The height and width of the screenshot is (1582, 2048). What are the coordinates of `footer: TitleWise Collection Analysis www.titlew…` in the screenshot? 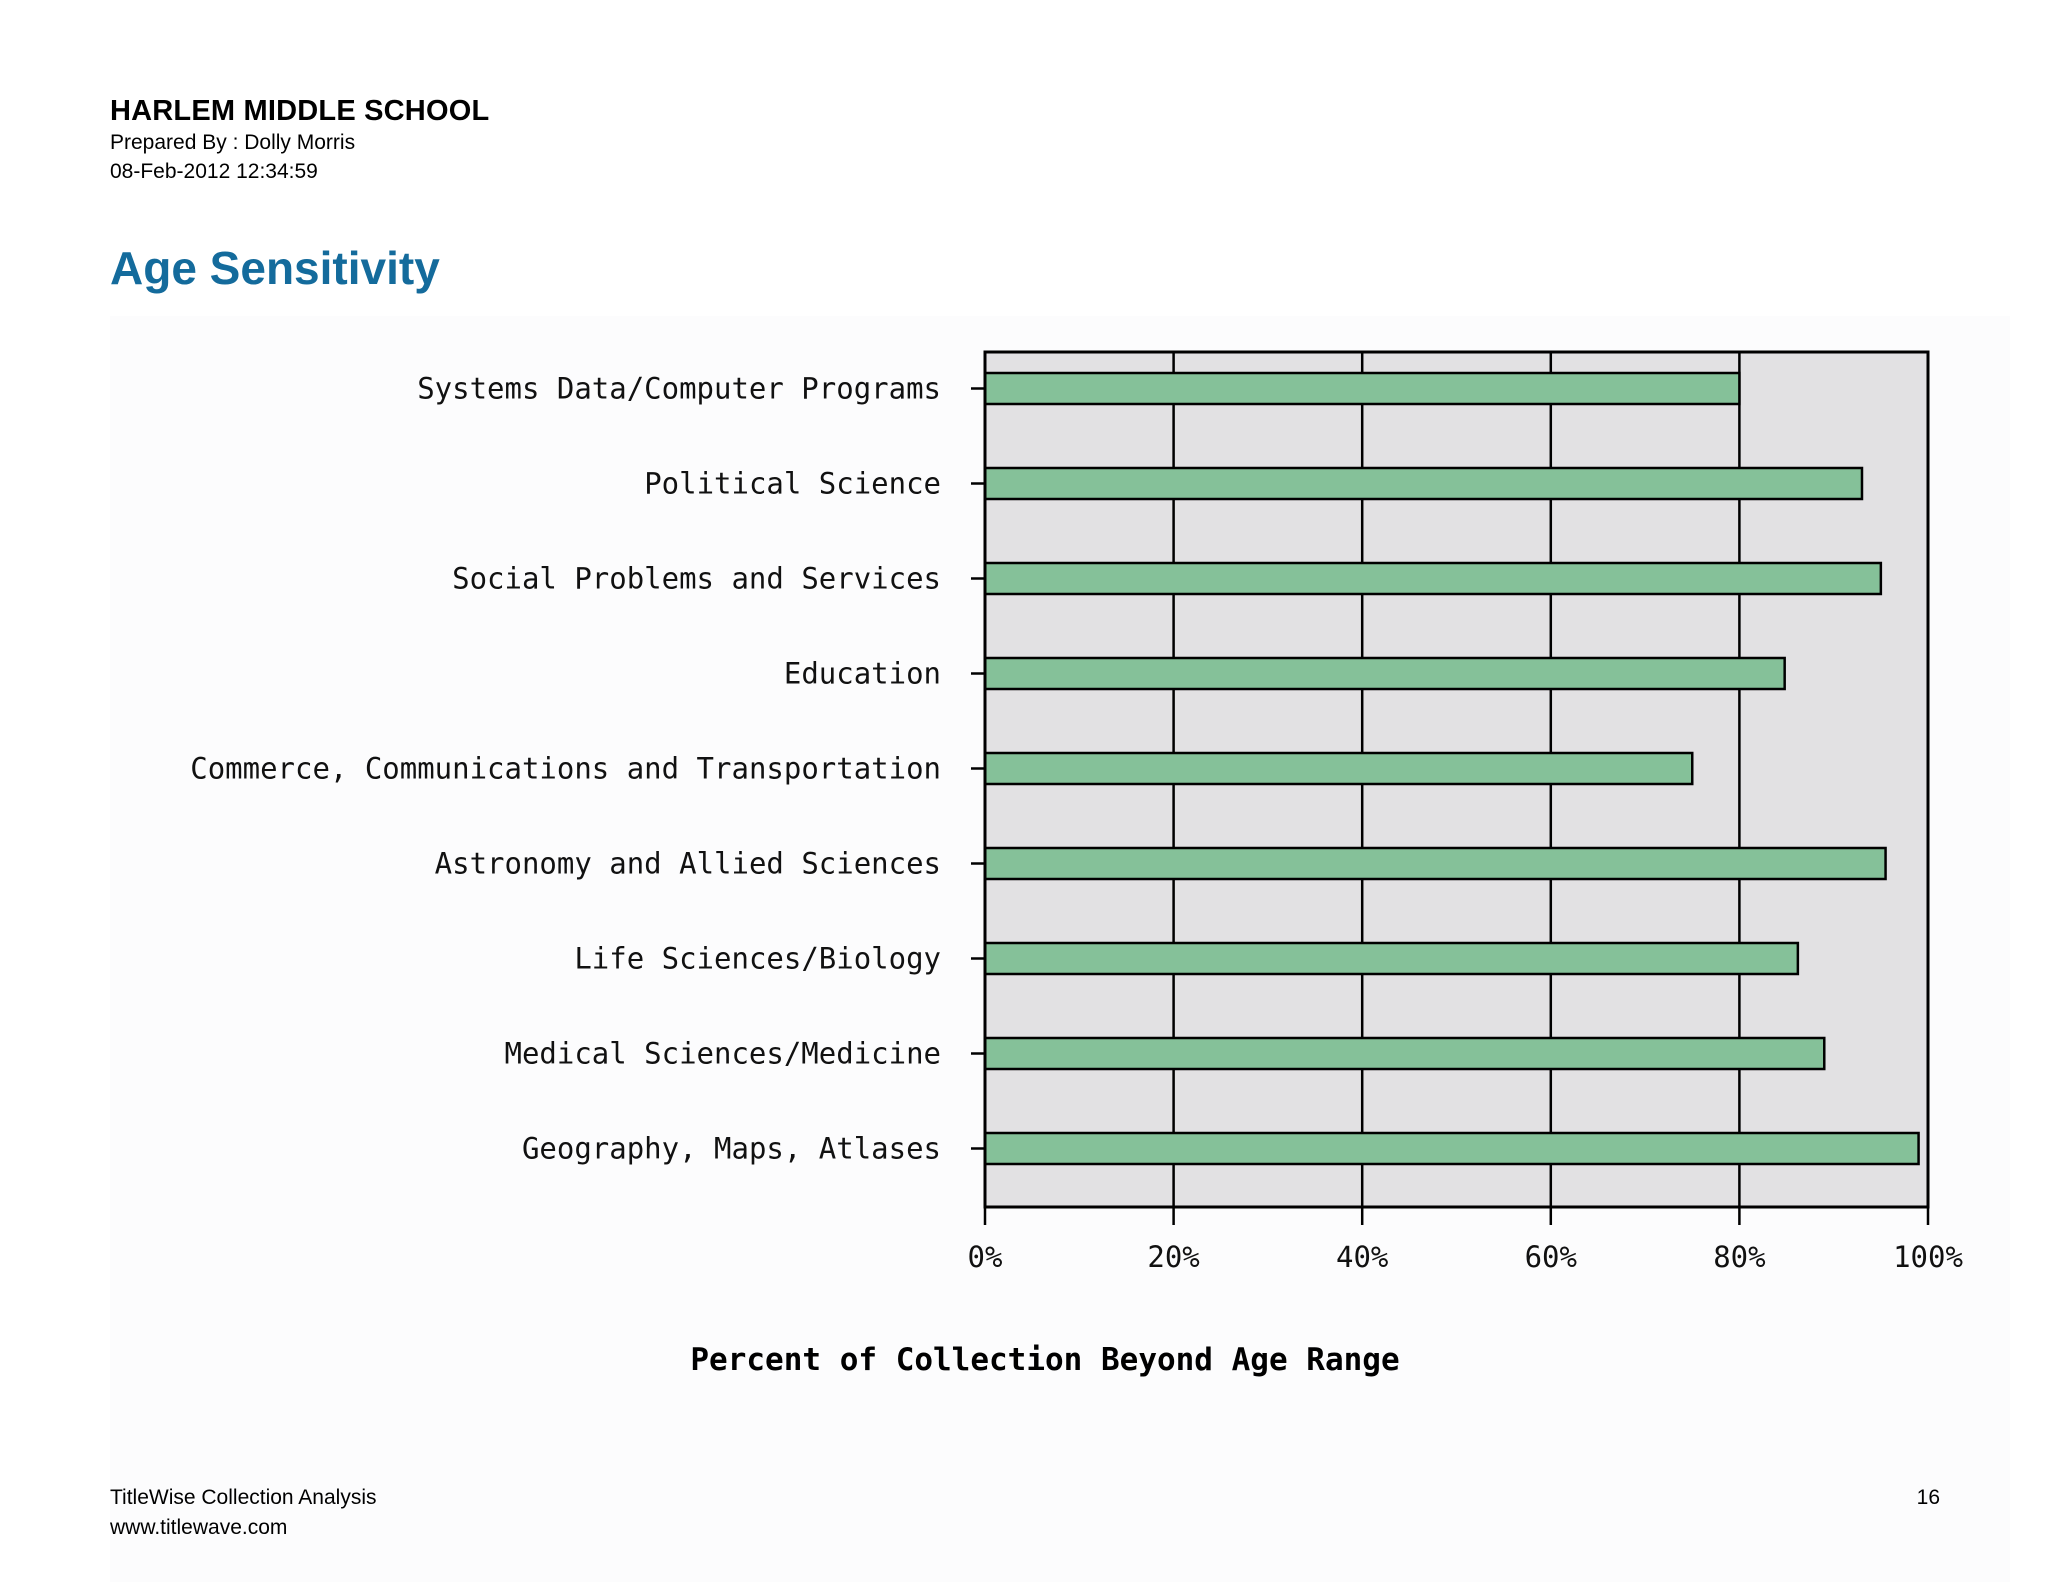 It's located at (243, 1513).